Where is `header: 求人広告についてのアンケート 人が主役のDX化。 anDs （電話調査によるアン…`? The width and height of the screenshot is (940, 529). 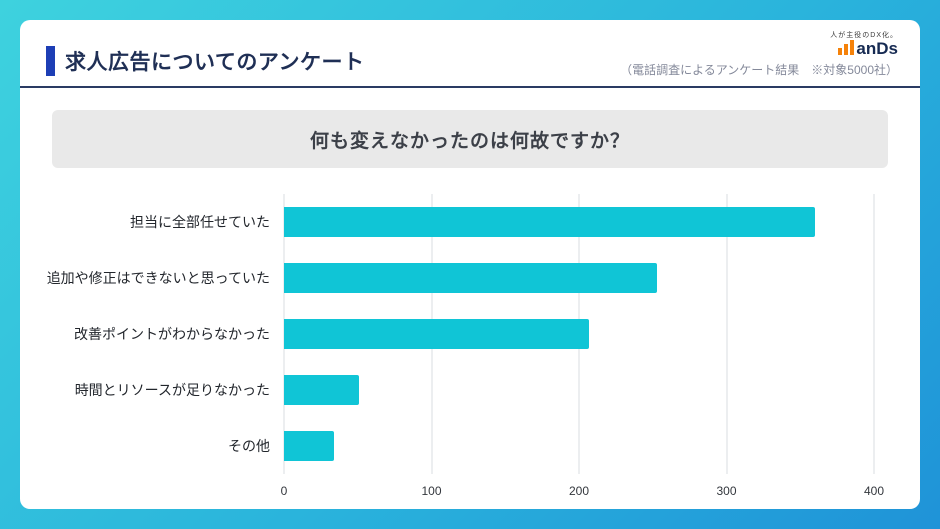
header: 求人広告についてのアンケート 人が主役のDX化。 anDs （電話調査によるアン… is located at coordinates (470, 53).